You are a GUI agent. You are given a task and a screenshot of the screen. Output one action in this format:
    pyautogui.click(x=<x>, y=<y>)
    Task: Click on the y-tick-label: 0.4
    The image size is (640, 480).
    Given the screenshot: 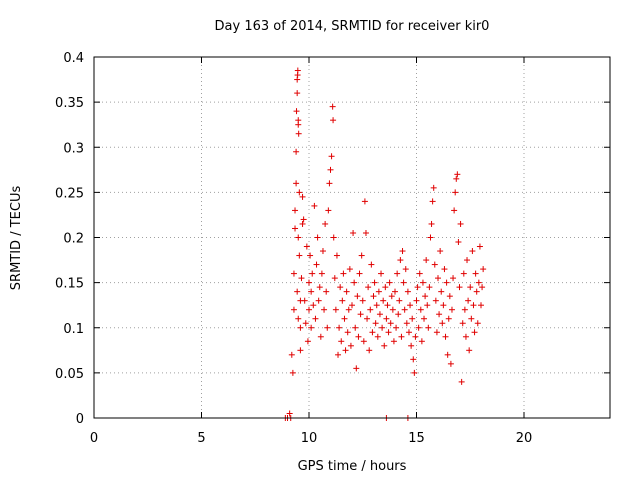 What is the action you would take?
    pyautogui.click(x=73, y=58)
    